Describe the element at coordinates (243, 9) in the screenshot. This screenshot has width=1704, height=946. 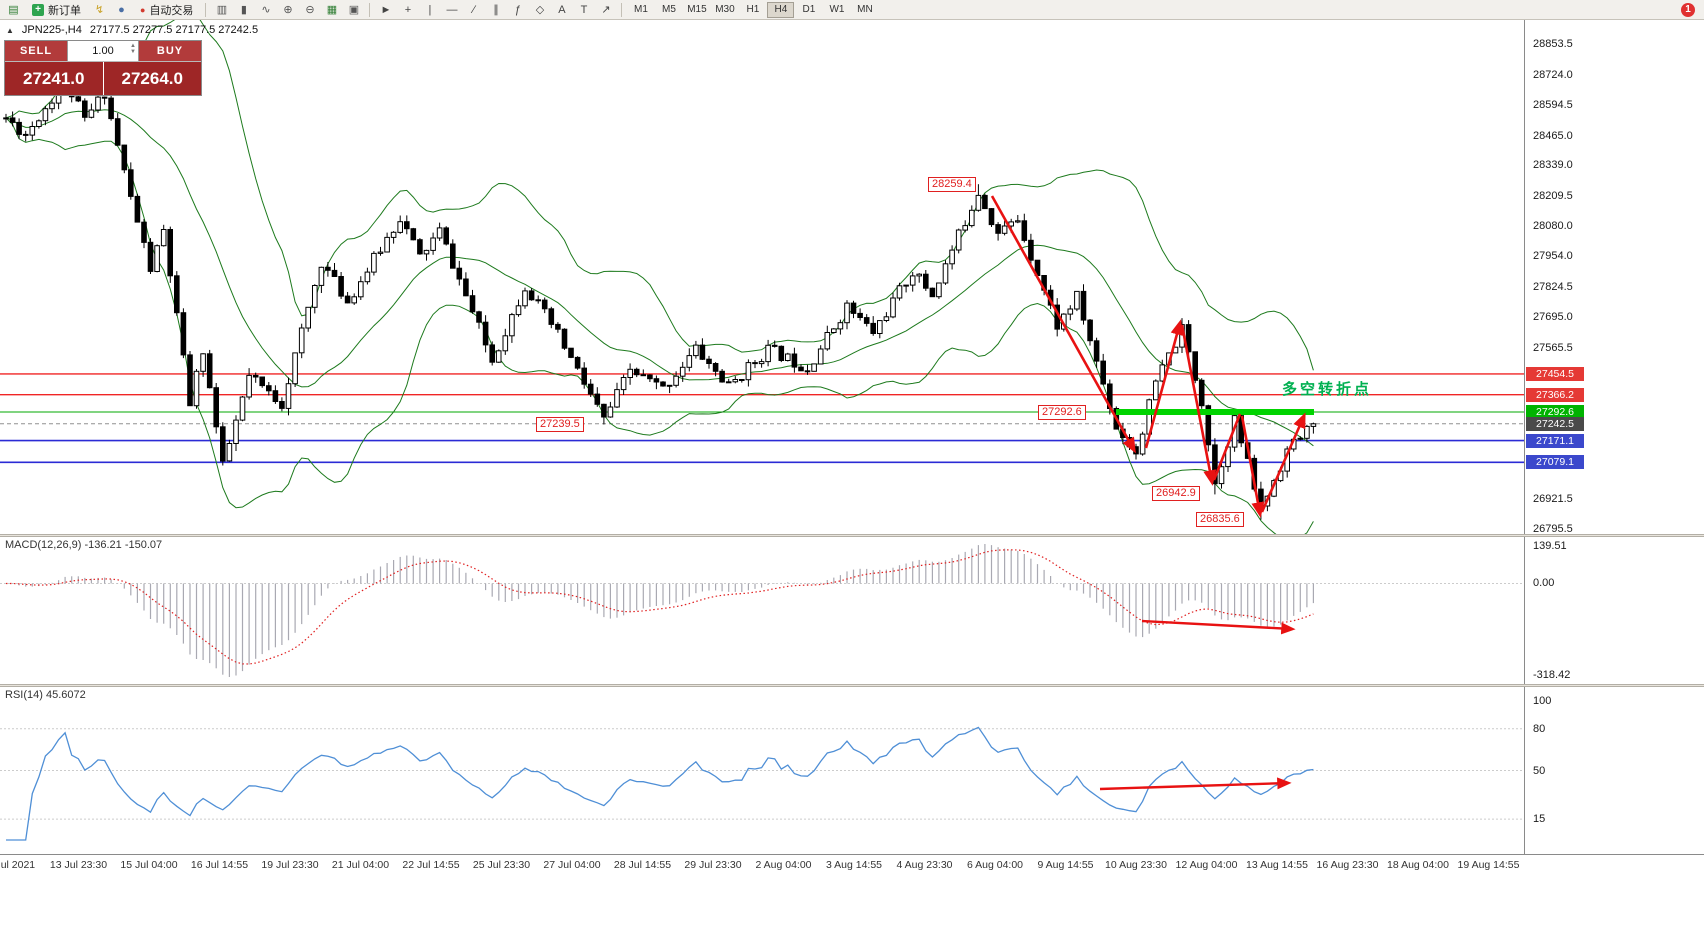
I see `candlestick-chart-icon: ▮` at that location.